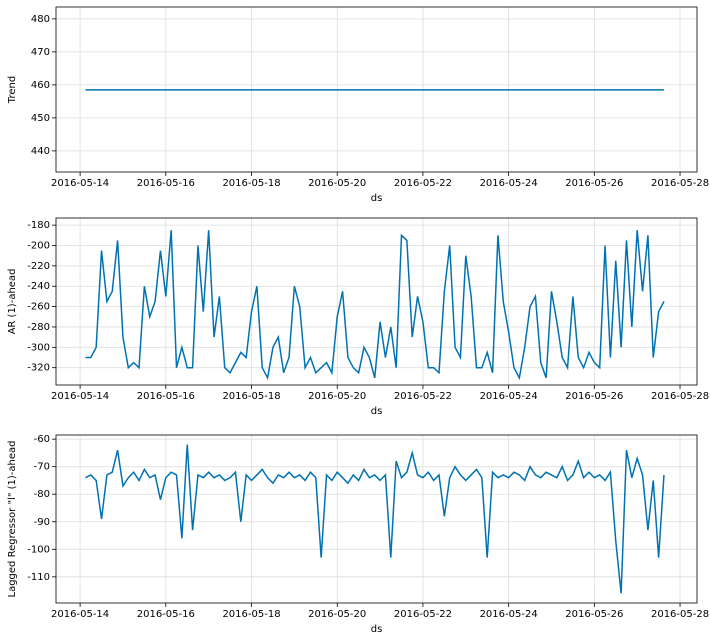  What do you see at coordinates (38, 225) in the screenshot?
I see `y-tick-label: -180` at bounding box center [38, 225].